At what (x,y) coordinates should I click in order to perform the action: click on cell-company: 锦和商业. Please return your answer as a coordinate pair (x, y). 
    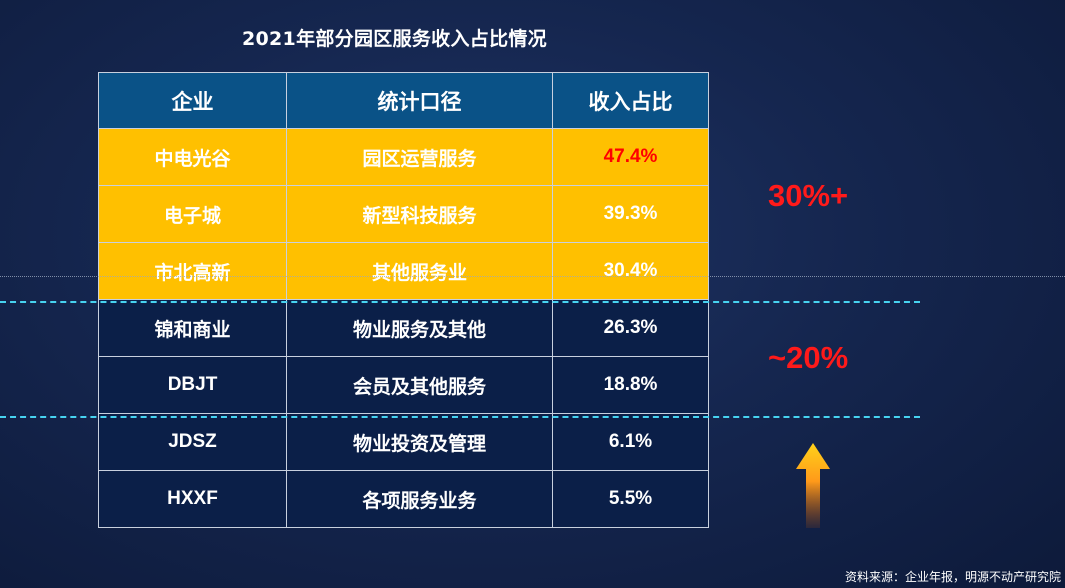
    Looking at the image, I should click on (192, 328).